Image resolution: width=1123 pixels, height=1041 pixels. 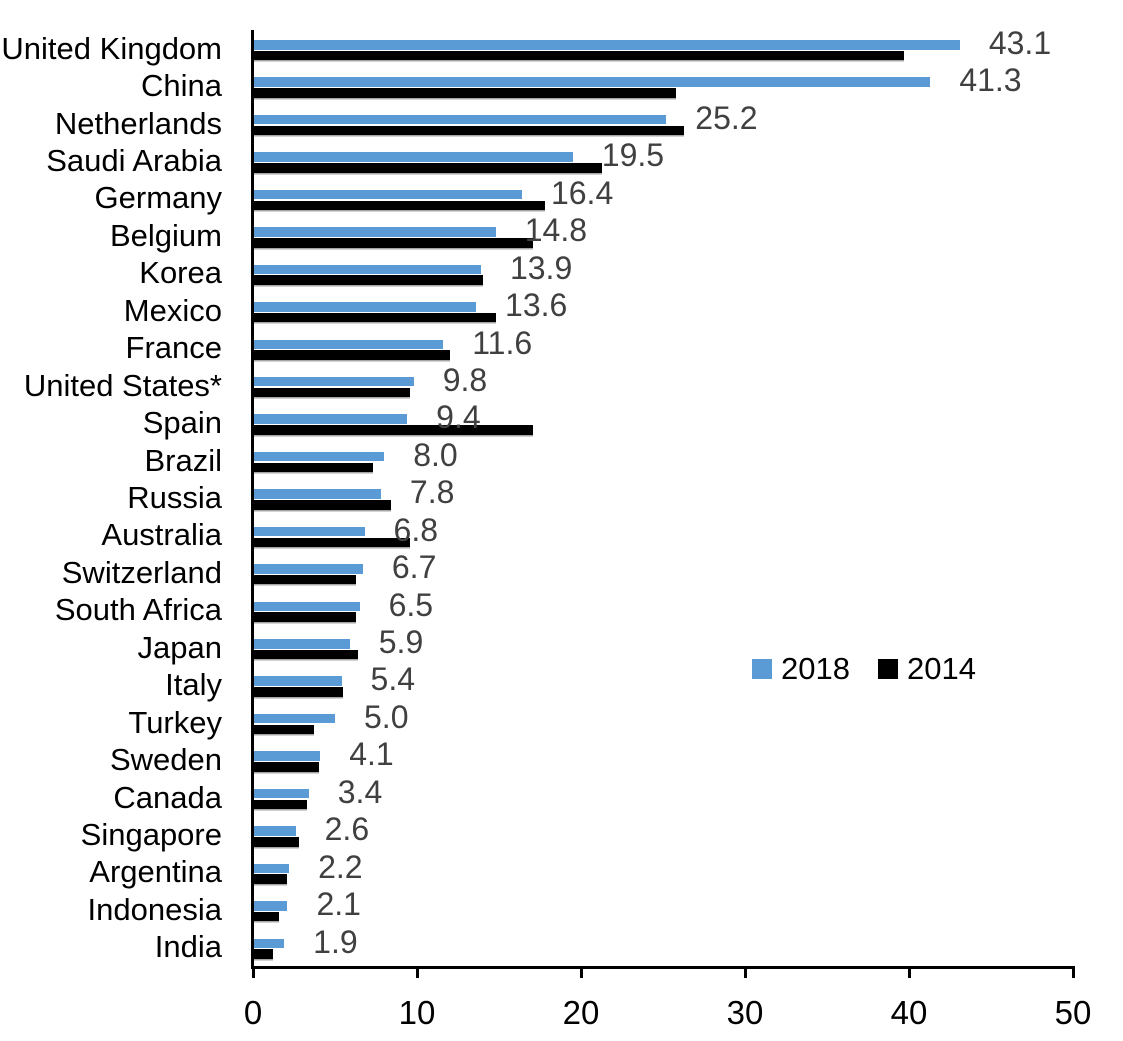 What do you see at coordinates (458, 417) in the screenshot?
I see `value-label: 9.4` at bounding box center [458, 417].